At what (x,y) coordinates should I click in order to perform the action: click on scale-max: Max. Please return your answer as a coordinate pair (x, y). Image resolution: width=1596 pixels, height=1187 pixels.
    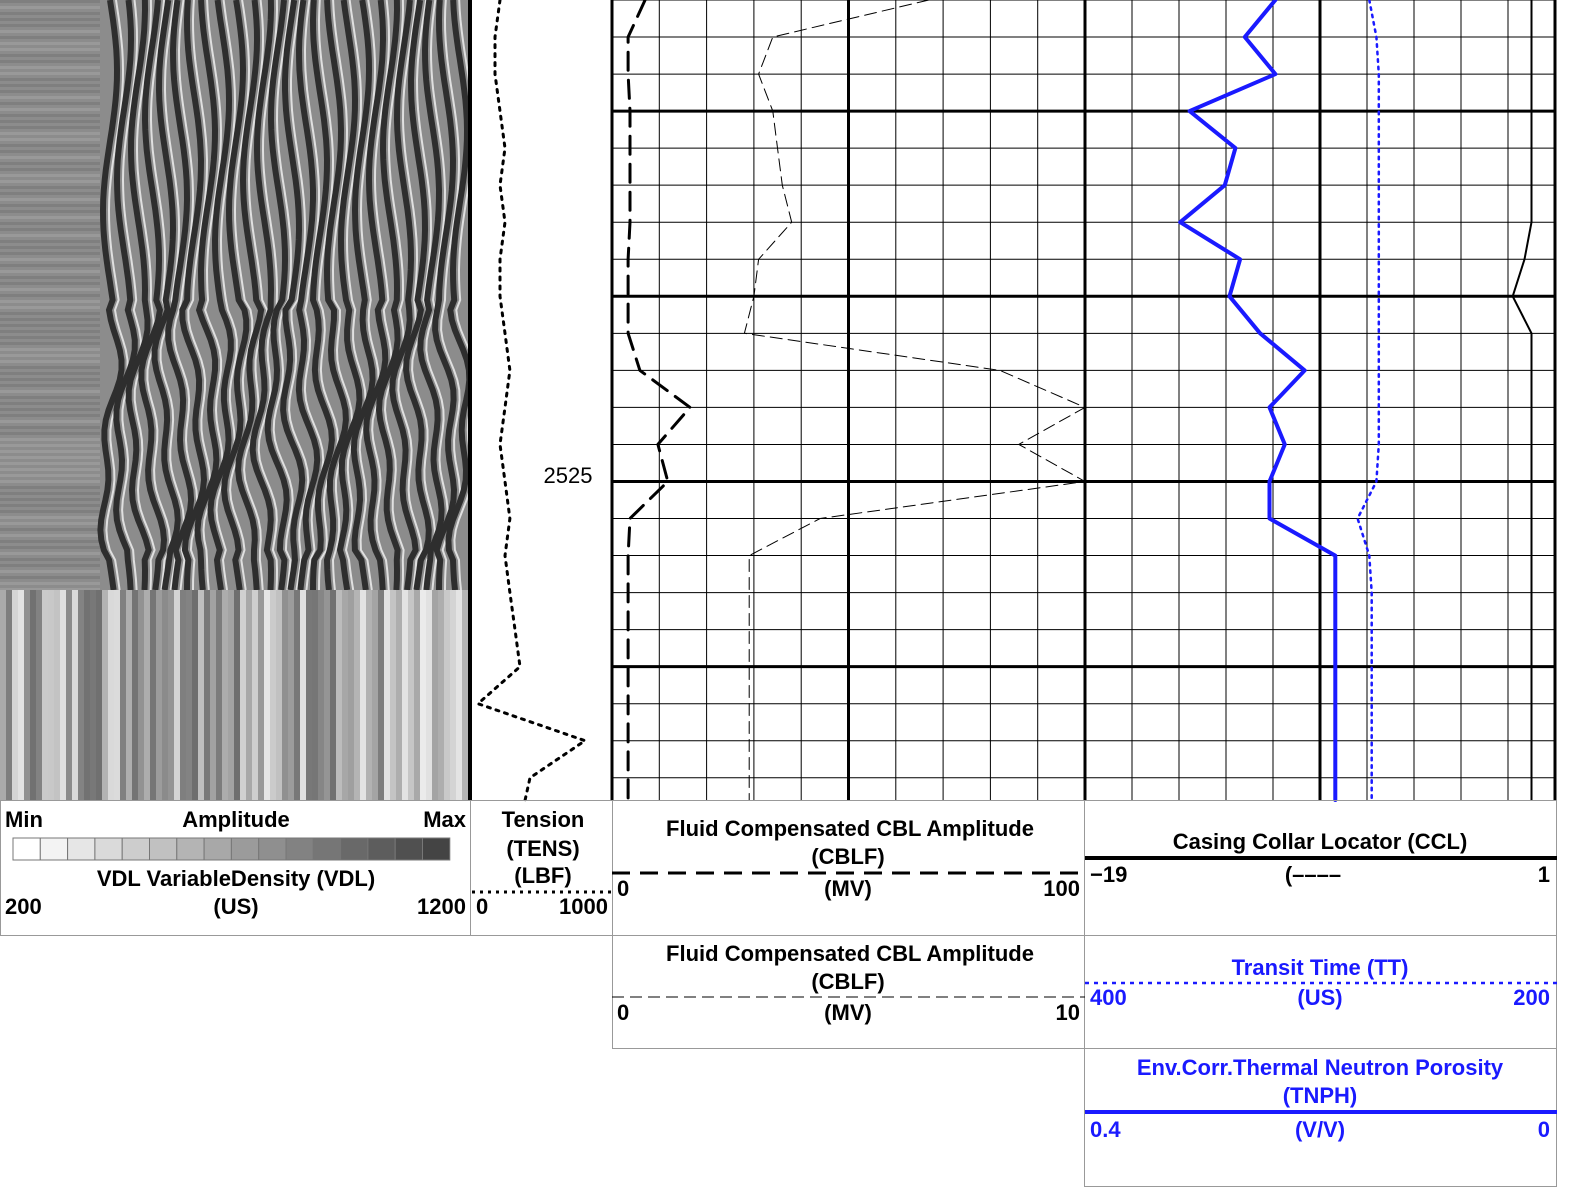
    Looking at the image, I should click on (445, 819).